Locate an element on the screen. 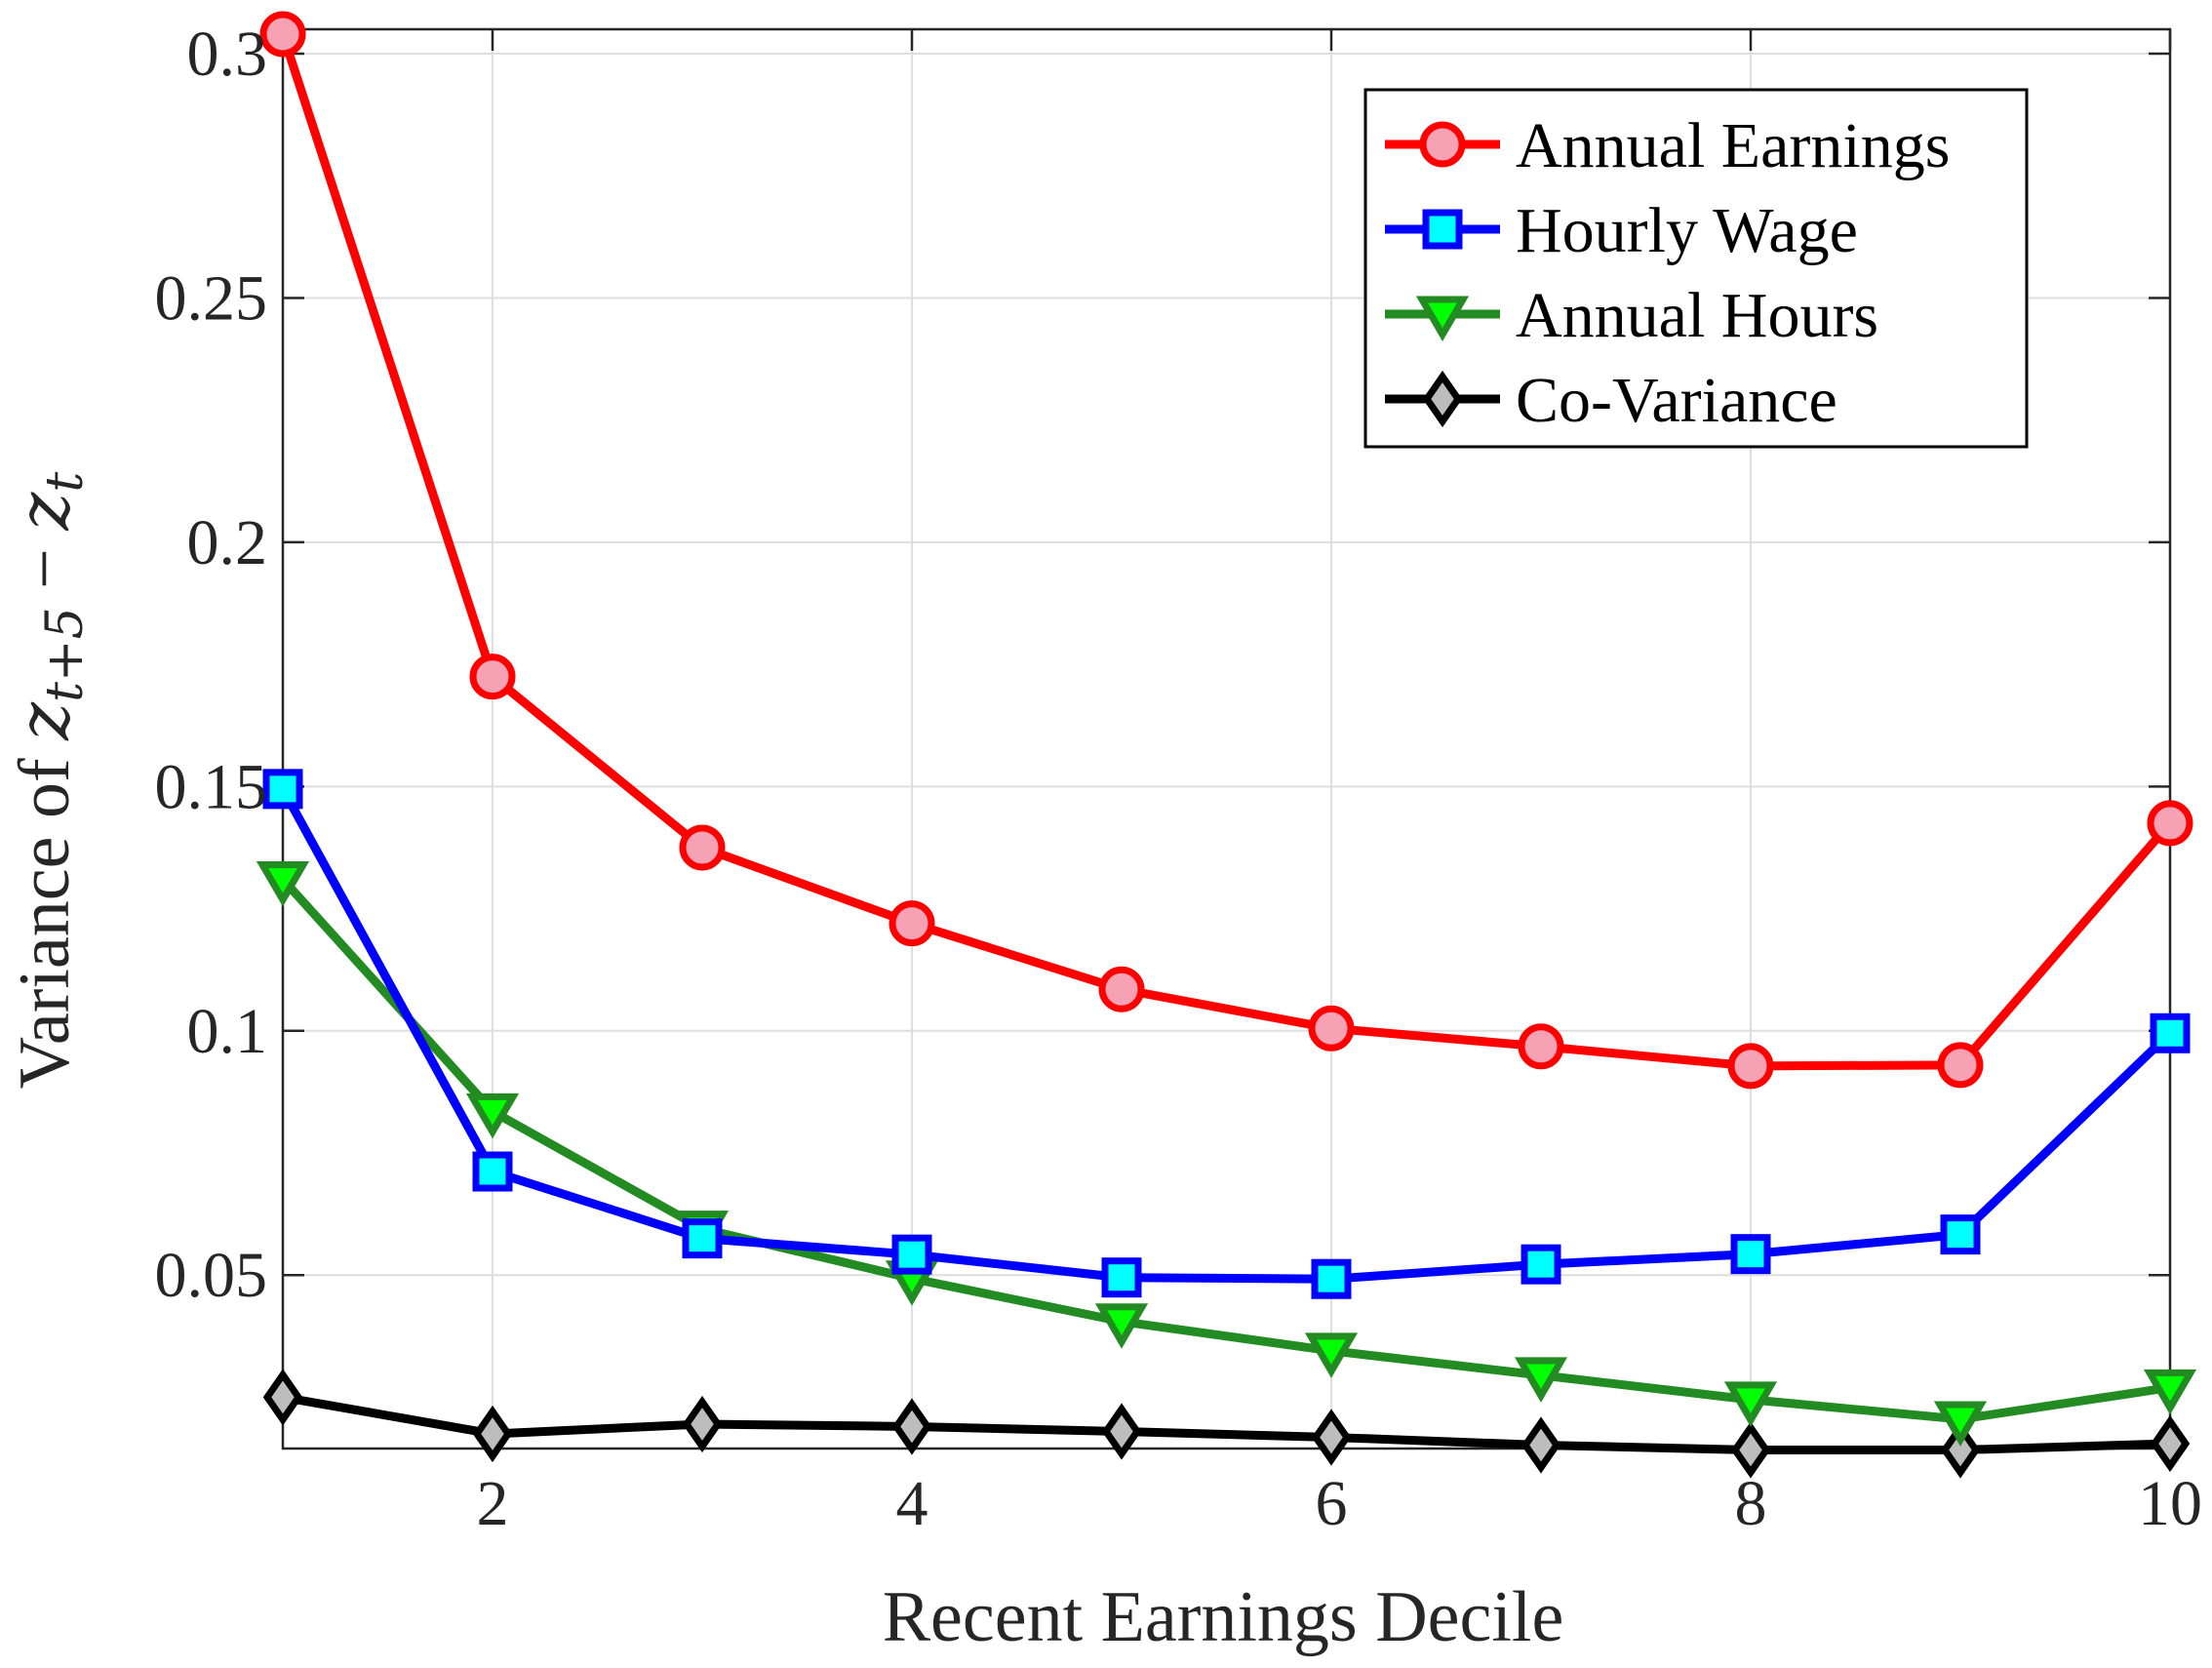  series-co-variance is located at coordinates (1226, 1424).